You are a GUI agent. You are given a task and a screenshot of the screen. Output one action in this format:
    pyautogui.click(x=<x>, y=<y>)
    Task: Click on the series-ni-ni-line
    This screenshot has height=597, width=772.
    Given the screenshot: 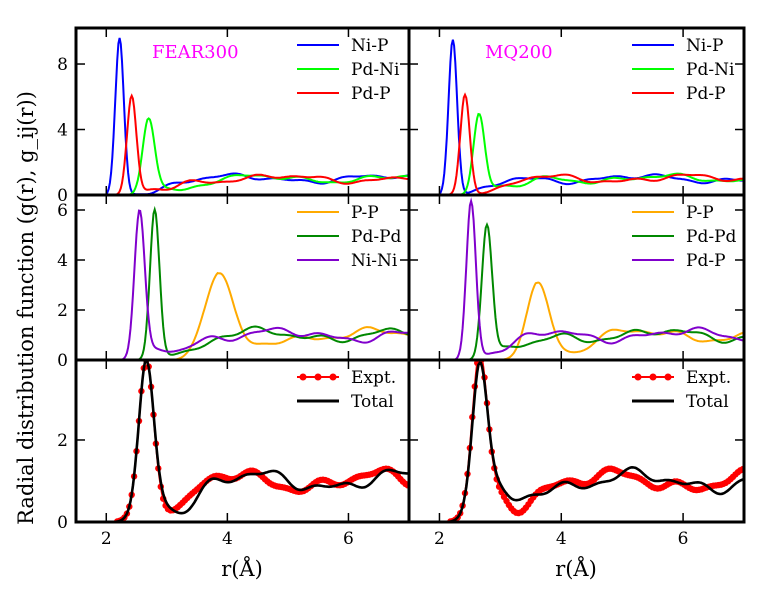 What is the action you would take?
    pyautogui.click(x=242, y=284)
    